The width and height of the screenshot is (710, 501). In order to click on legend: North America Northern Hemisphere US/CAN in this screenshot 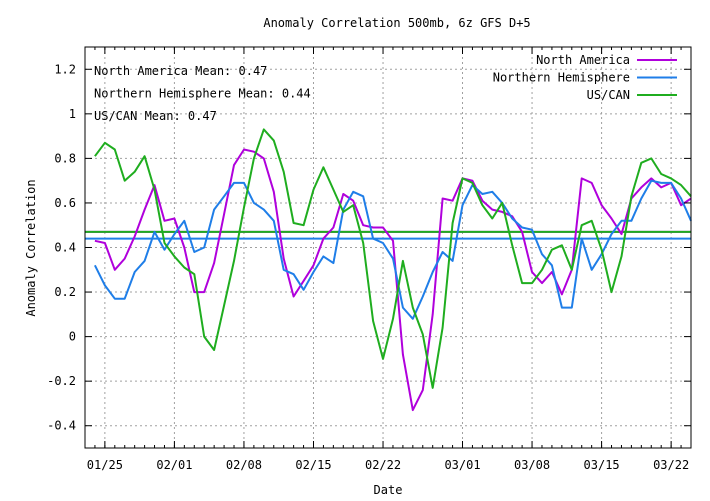, I will do `click(585, 77)`.